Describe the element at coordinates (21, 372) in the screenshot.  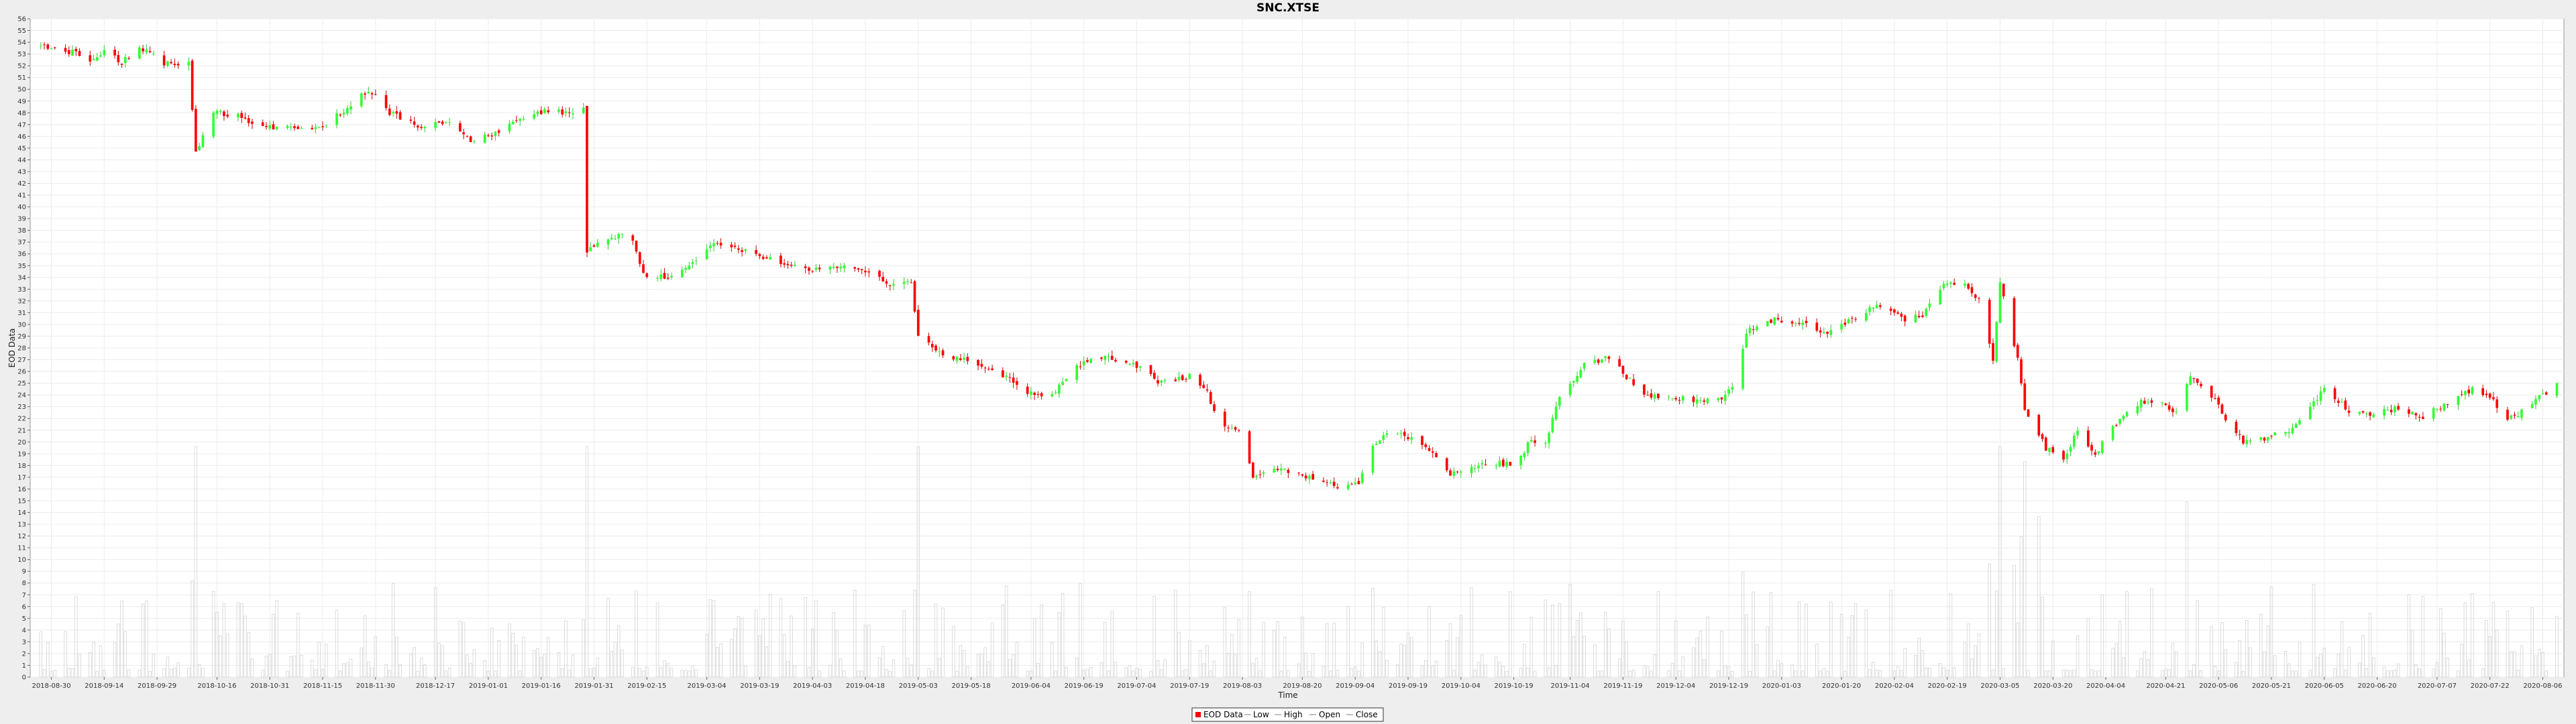
I see `y-tick-label: 26` at that location.